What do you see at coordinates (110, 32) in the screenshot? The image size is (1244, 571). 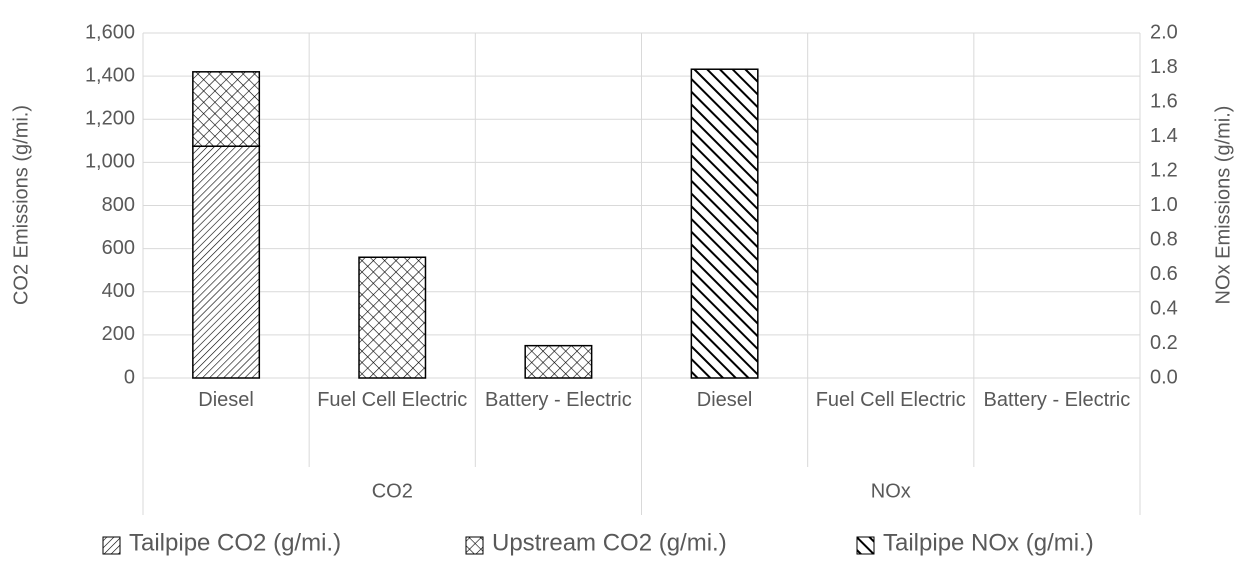 I see `y-tick-label: 1,600` at bounding box center [110, 32].